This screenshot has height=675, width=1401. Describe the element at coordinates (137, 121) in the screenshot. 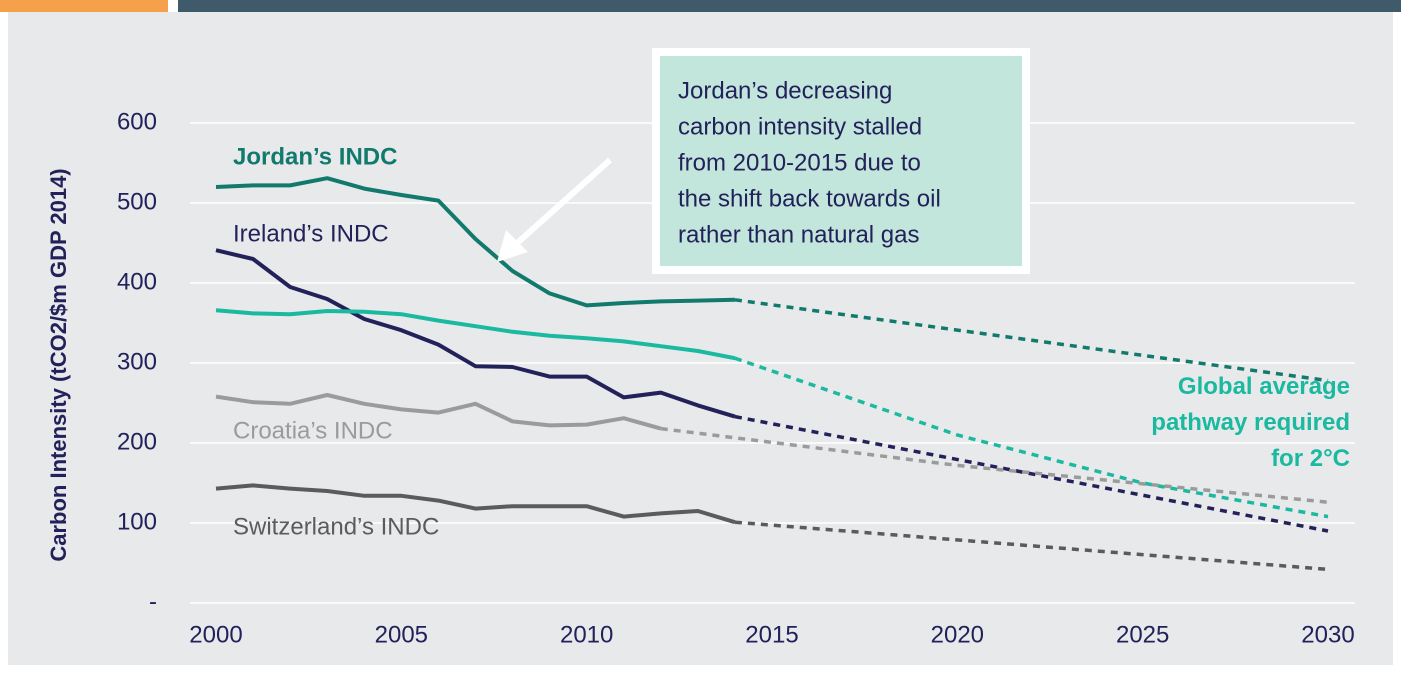

I see `y-tick-label: 600` at that location.